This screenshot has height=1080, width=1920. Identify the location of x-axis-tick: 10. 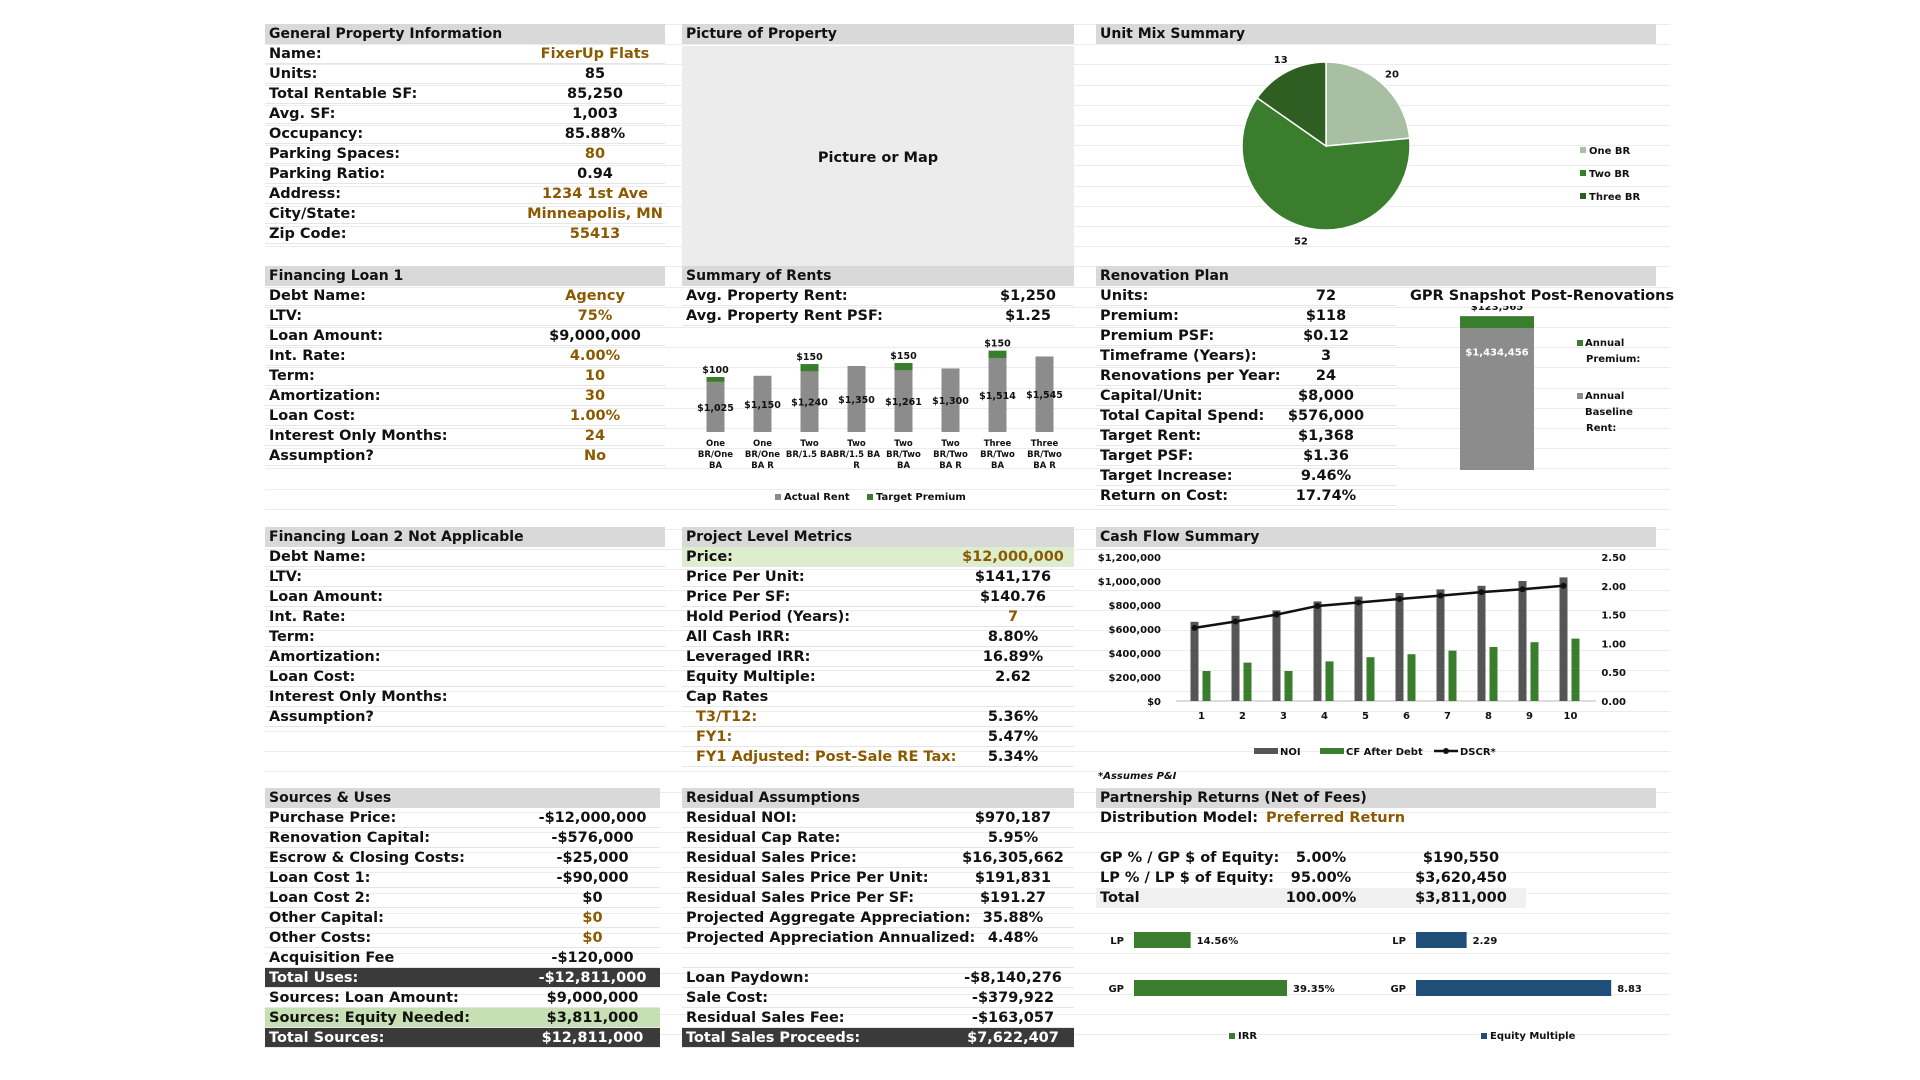
(1571, 716).